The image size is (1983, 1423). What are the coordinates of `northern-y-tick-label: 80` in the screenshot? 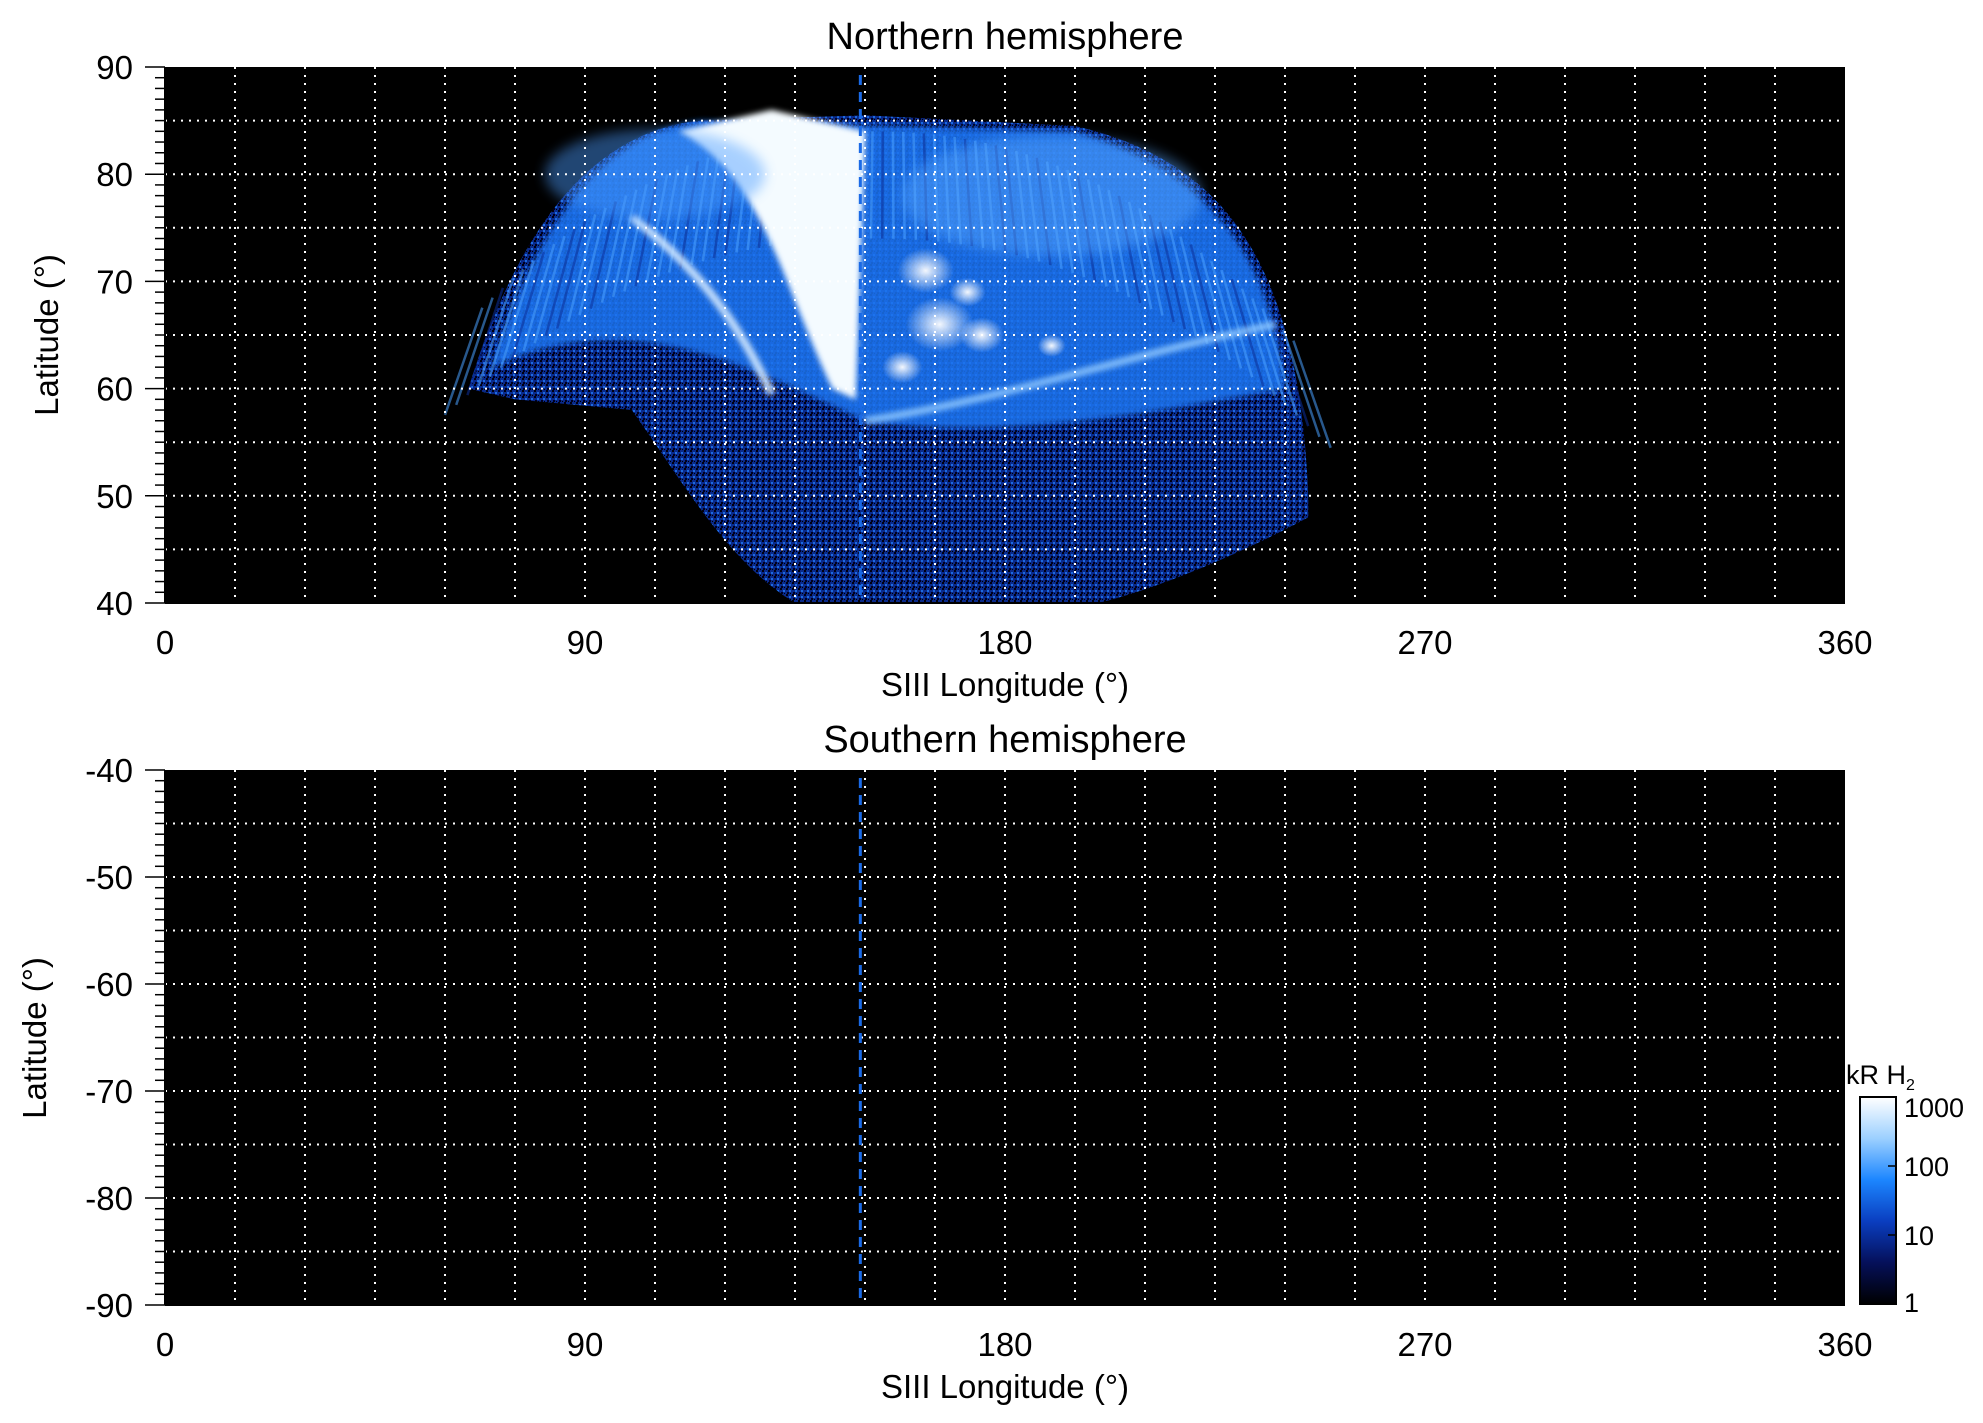 It's located at (114, 174).